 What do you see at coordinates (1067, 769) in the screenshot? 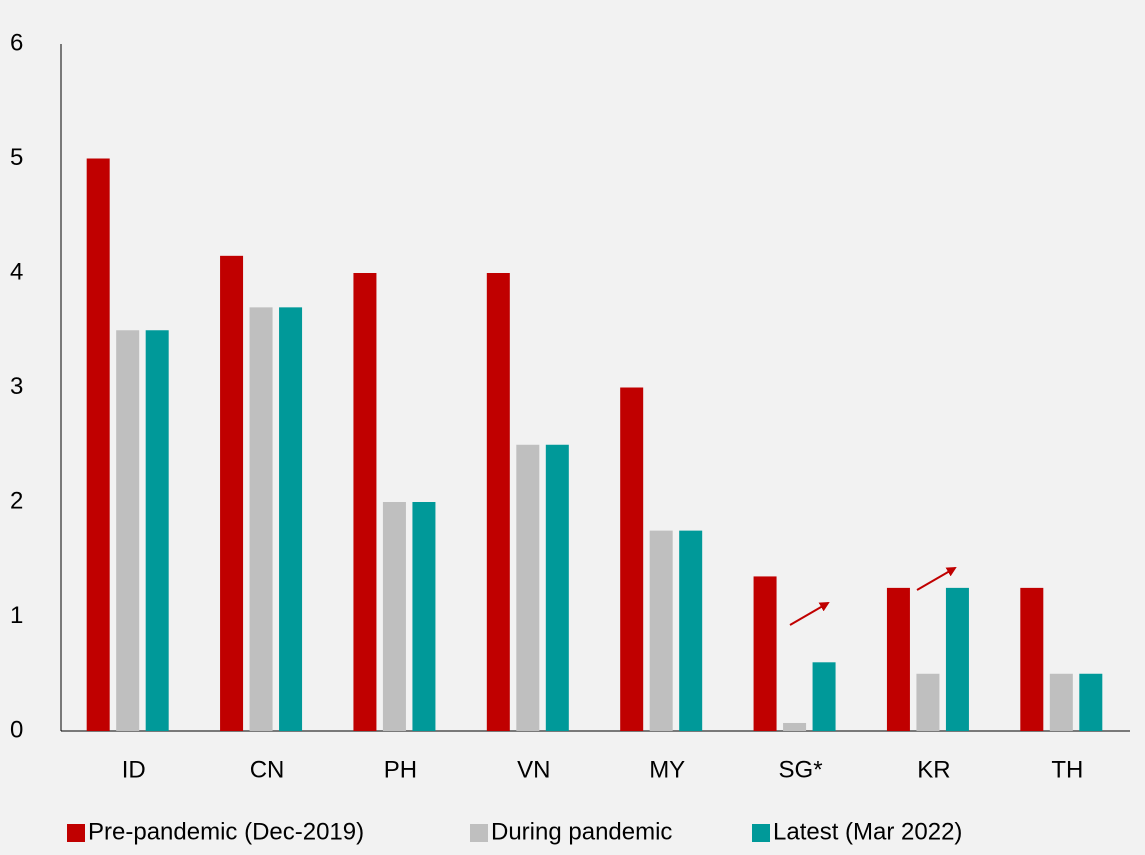
I see `x-tick-label: TH` at bounding box center [1067, 769].